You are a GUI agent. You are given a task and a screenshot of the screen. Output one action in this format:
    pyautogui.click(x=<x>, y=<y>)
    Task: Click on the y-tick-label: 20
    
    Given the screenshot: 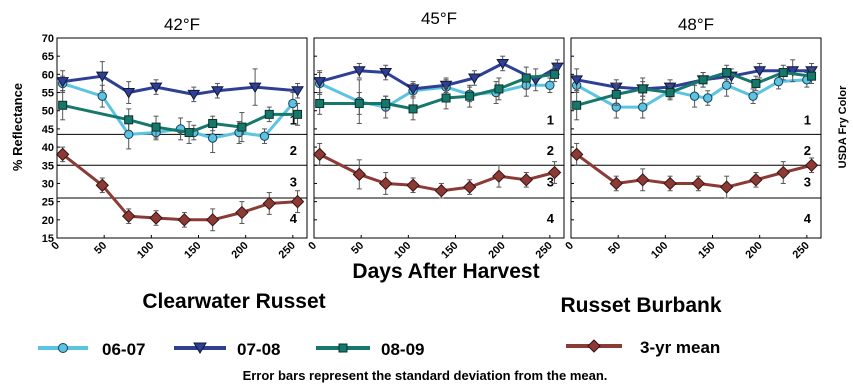 What is the action you would take?
    pyautogui.click(x=48, y=221)
    